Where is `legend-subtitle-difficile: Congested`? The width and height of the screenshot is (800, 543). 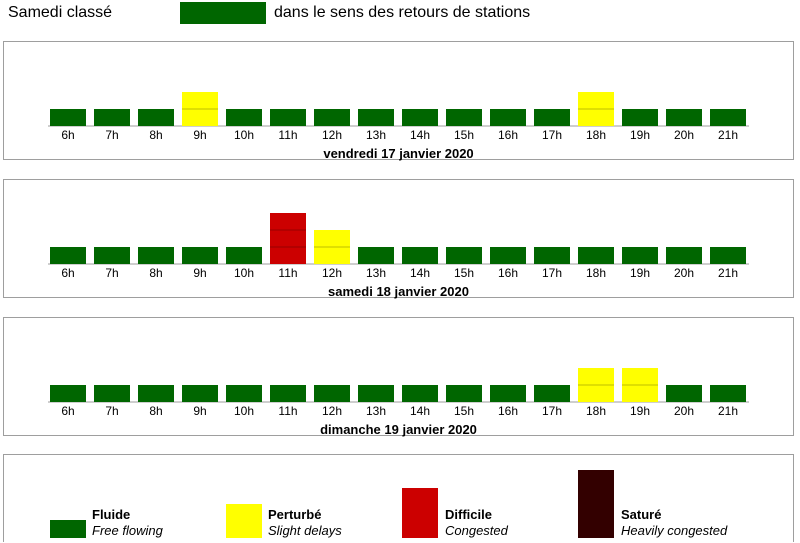
legend-subtitle-difficile: Congested is located at coordinates (476, 530).